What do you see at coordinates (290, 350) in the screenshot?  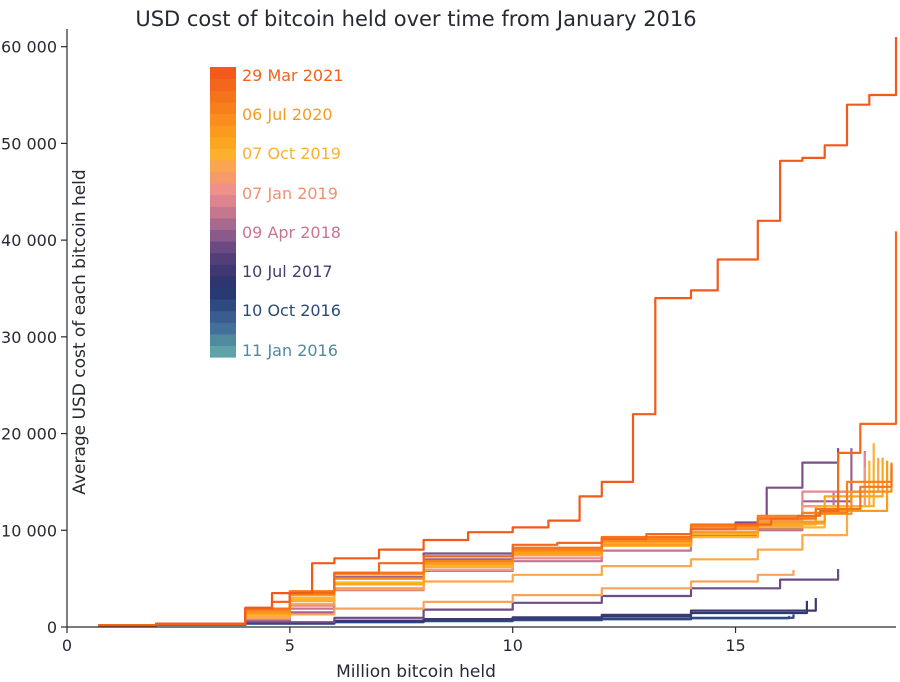 I see `legend-label: 11 Jan 2016` at bounding box center [290, 350].